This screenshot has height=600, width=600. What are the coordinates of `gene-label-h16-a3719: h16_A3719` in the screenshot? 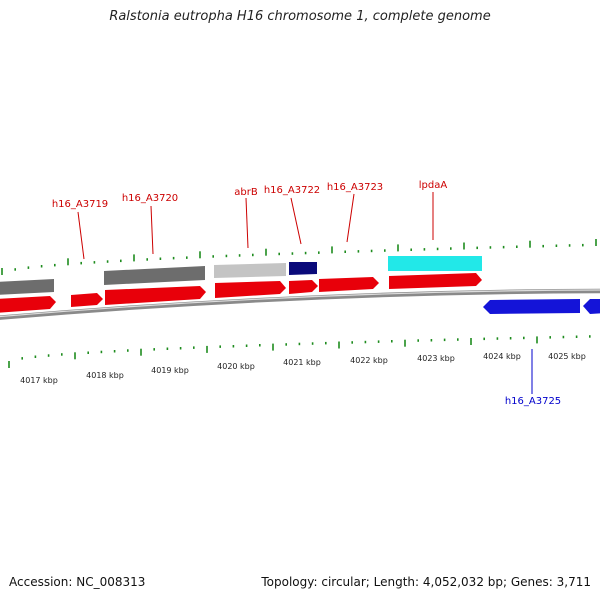 It's located at (80, 204).